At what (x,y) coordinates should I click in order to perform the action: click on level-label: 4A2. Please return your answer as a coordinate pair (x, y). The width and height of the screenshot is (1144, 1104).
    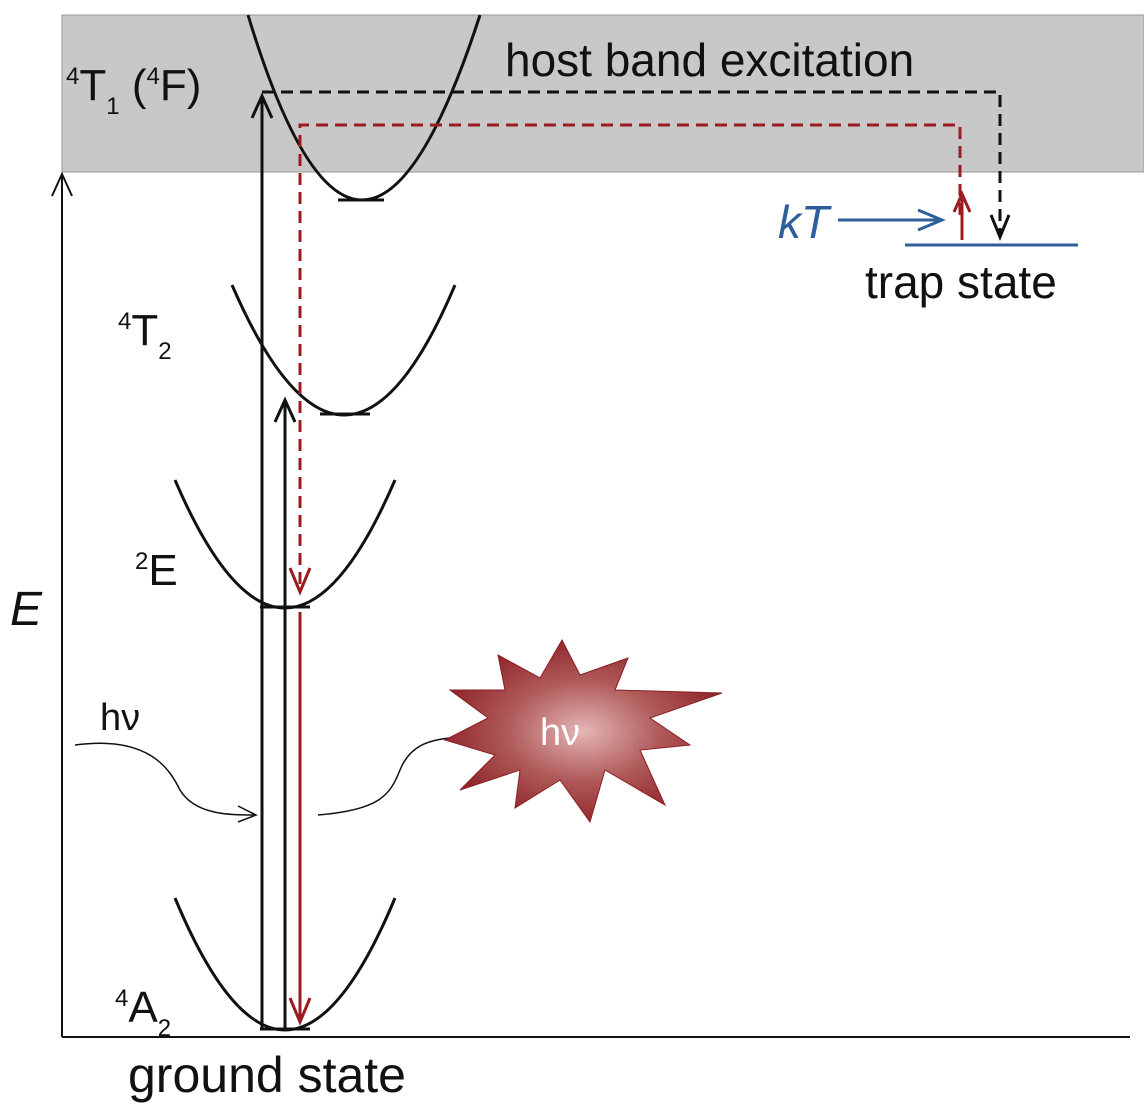
    Looking at the image, I should click on (143, 1012).